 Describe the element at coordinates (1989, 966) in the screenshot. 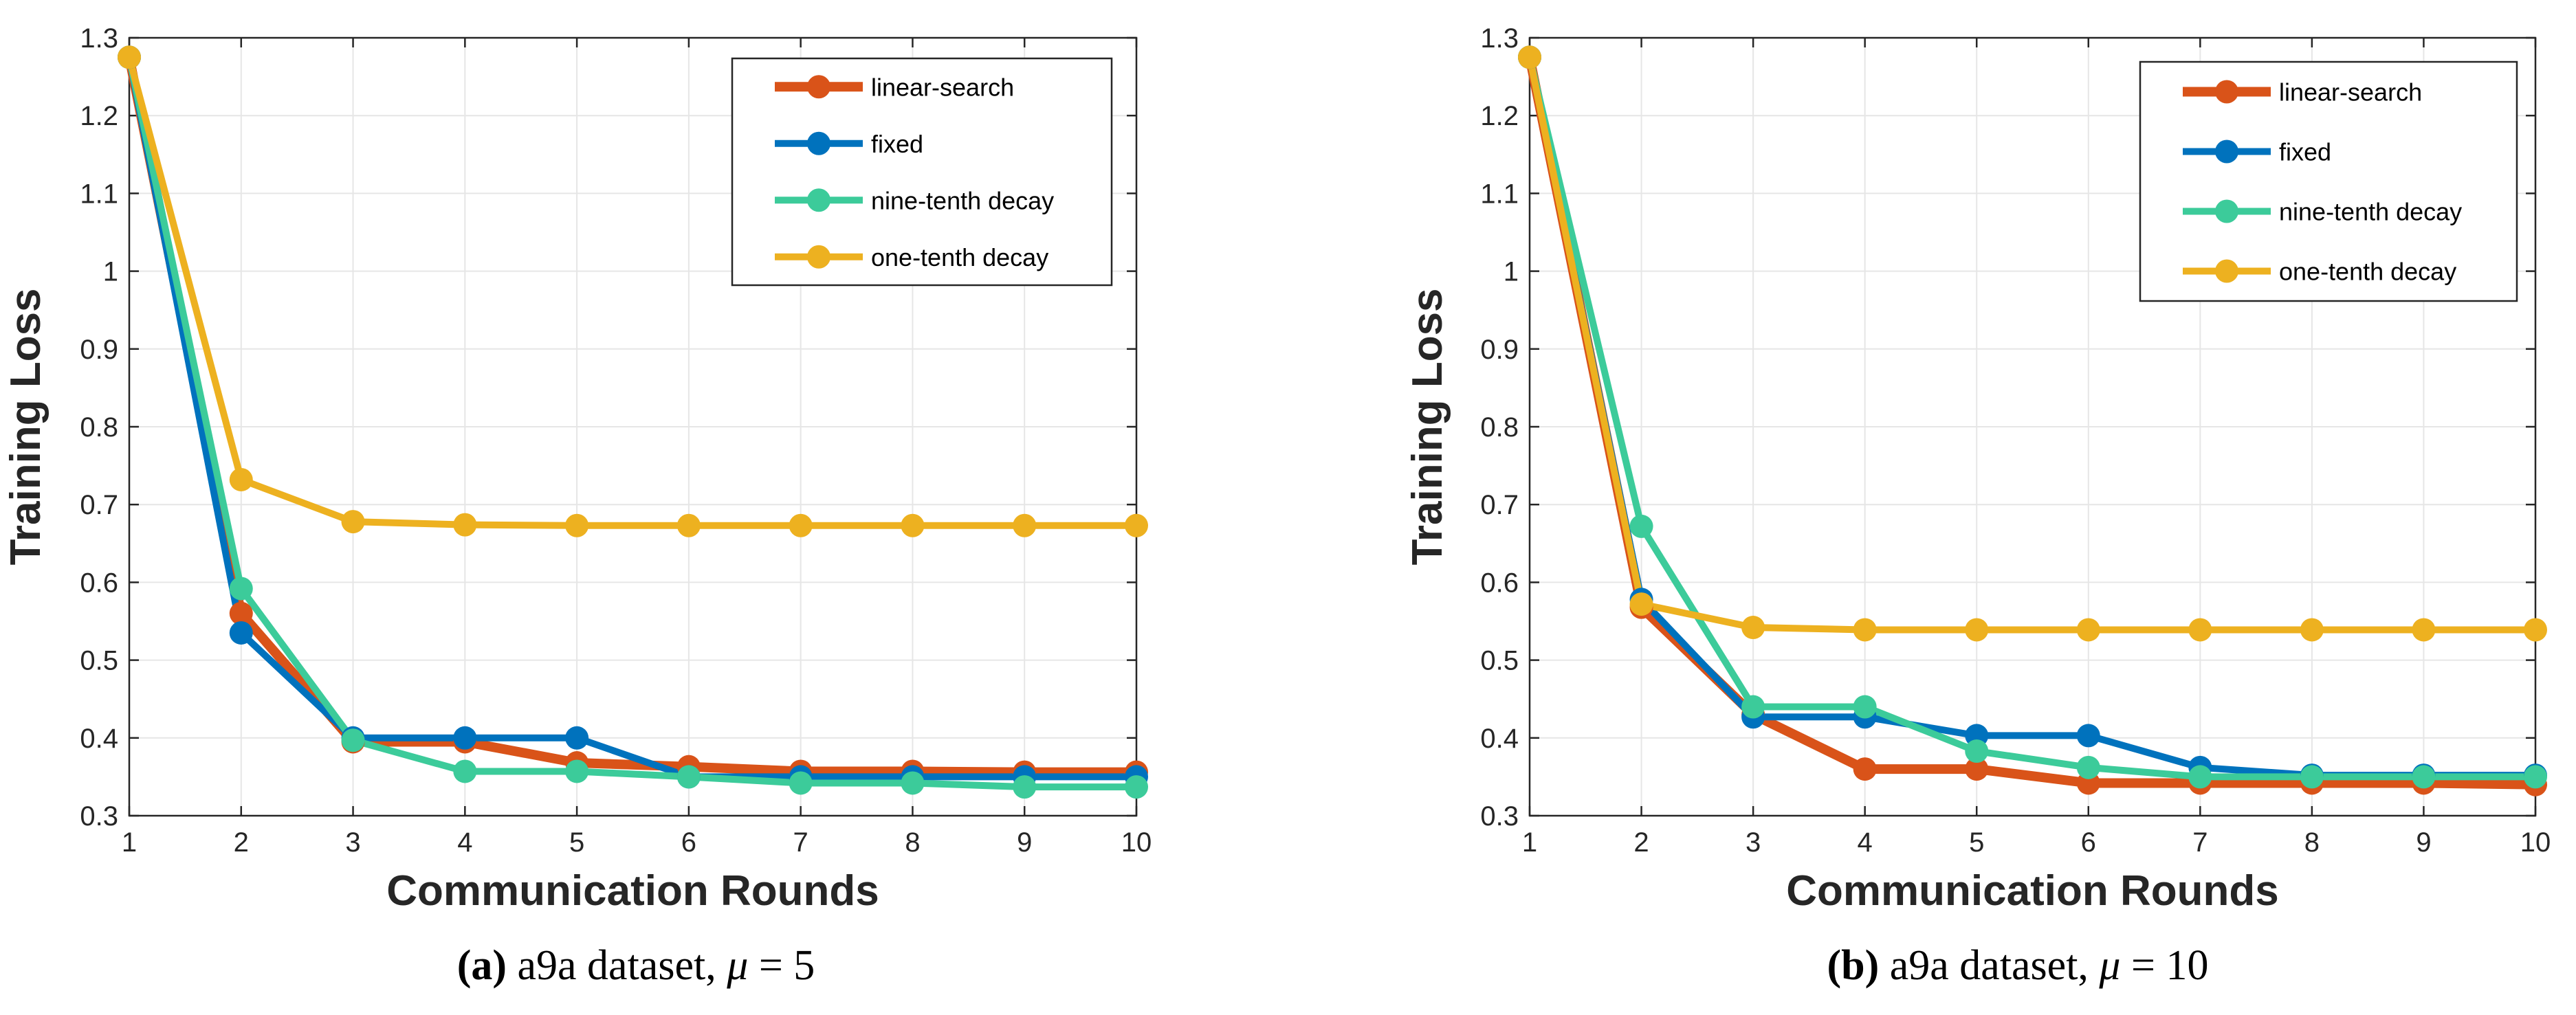

I see `caption-b-text: a9a dataset,` at that location.